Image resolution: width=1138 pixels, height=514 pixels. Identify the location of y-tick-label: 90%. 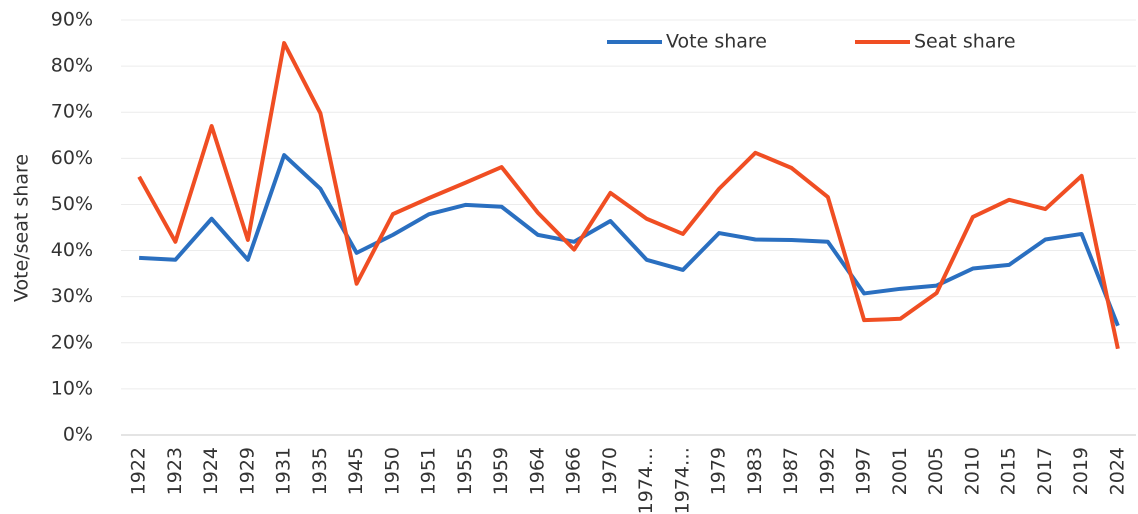
(72, 20).